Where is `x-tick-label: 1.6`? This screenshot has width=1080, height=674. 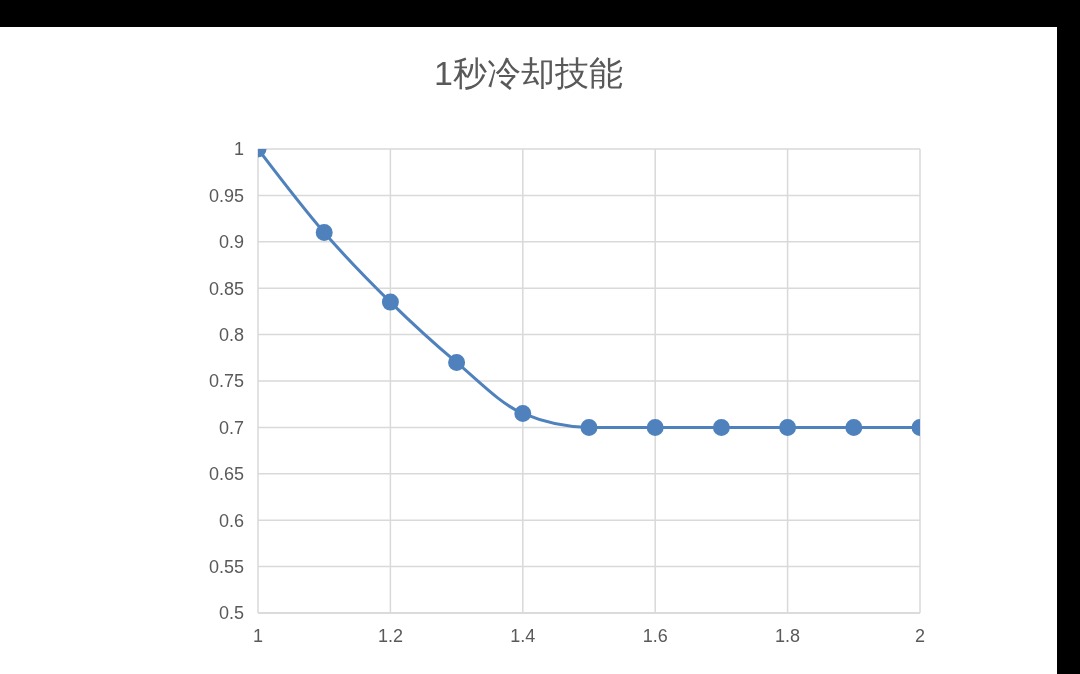 x-tick-label: 1.6 is located at coordinates (655, 635).